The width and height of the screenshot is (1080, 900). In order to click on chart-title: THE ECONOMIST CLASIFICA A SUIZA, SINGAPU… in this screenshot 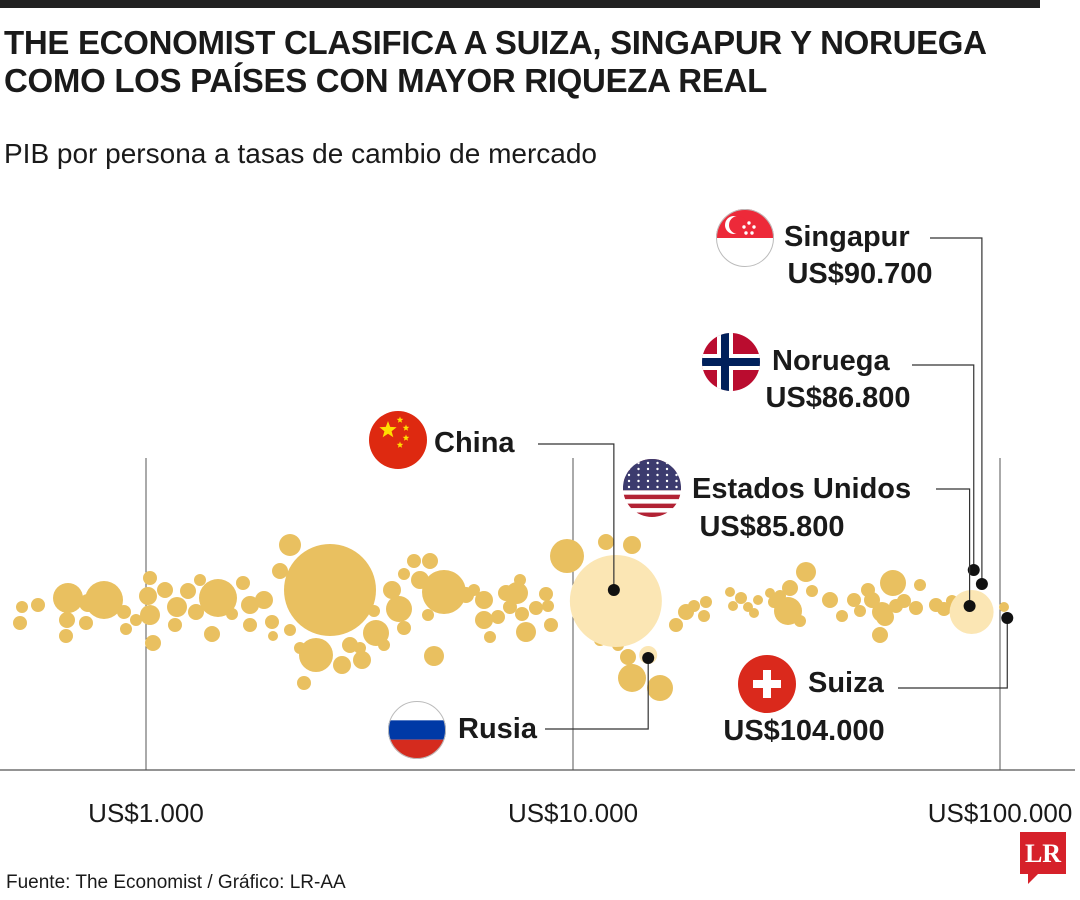, I will do `click(539, 62)`.